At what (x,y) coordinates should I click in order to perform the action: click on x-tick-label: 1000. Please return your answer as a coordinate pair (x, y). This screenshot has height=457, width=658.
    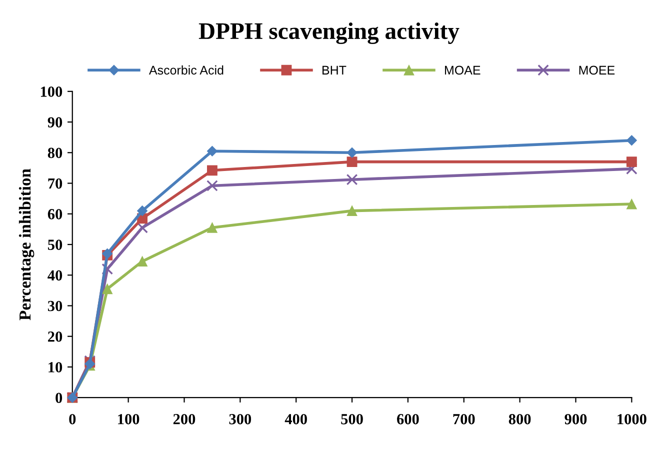
    Looking at the image, I should click on (632, 419).